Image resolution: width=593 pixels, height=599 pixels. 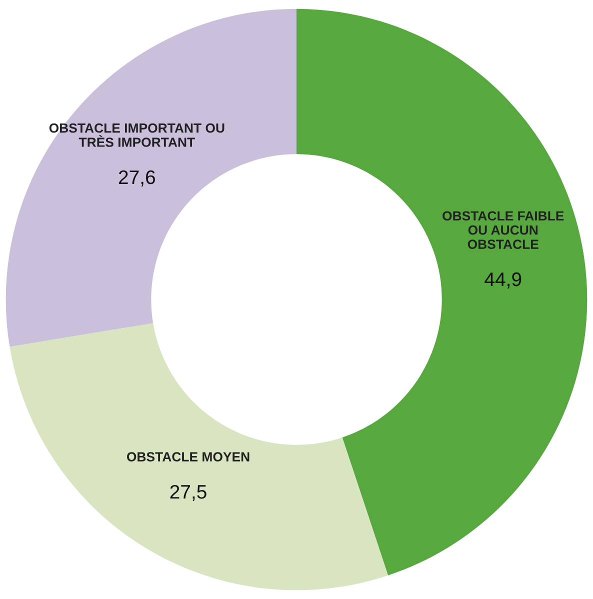 What do you see at coordinates (136, 135) in the screenshot?
I see `slice-label: OBSTACLE IMPORTANT OU TRÈS IMPORTANT` at bounding box center [136, 135].